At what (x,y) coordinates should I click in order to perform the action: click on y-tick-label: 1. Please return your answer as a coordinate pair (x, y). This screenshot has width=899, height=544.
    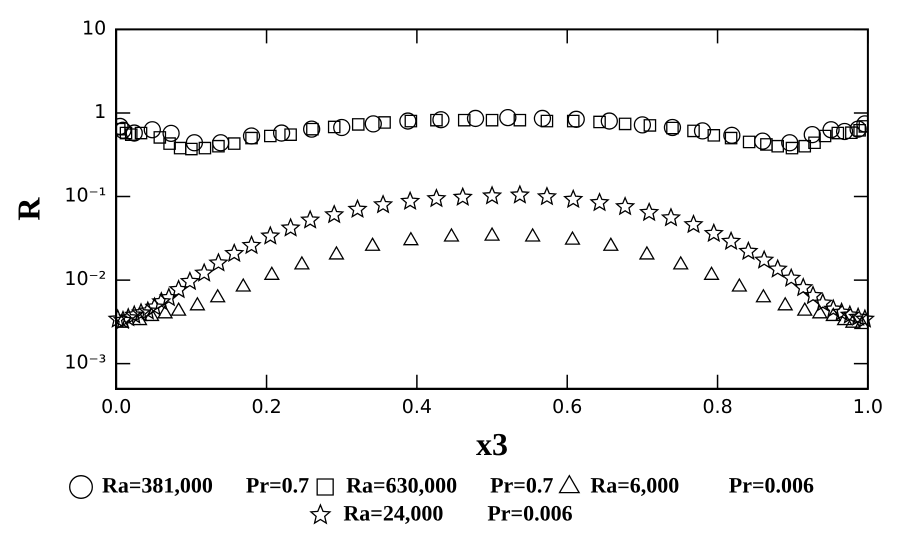
    Looking at the image, I should click on (100, 111).